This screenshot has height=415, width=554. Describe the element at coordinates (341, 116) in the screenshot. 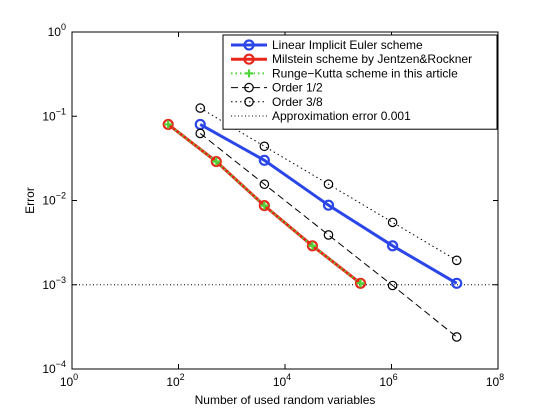

I see `legend-label-5: Approximation error 0.001` at that location.